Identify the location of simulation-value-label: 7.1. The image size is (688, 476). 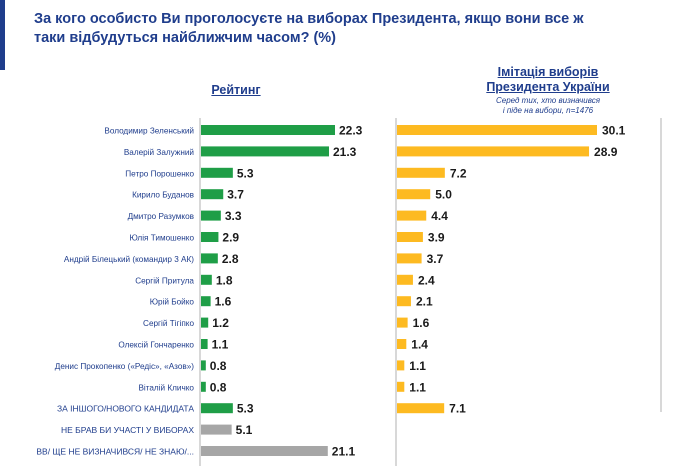
(457, 409).